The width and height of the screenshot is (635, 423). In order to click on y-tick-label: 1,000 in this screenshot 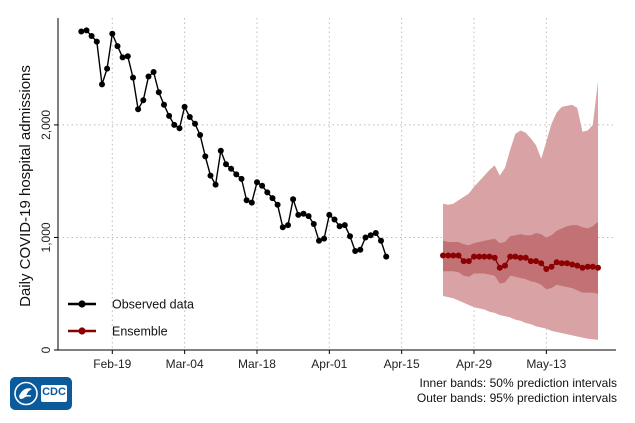, I will do `click(46, 237)`.